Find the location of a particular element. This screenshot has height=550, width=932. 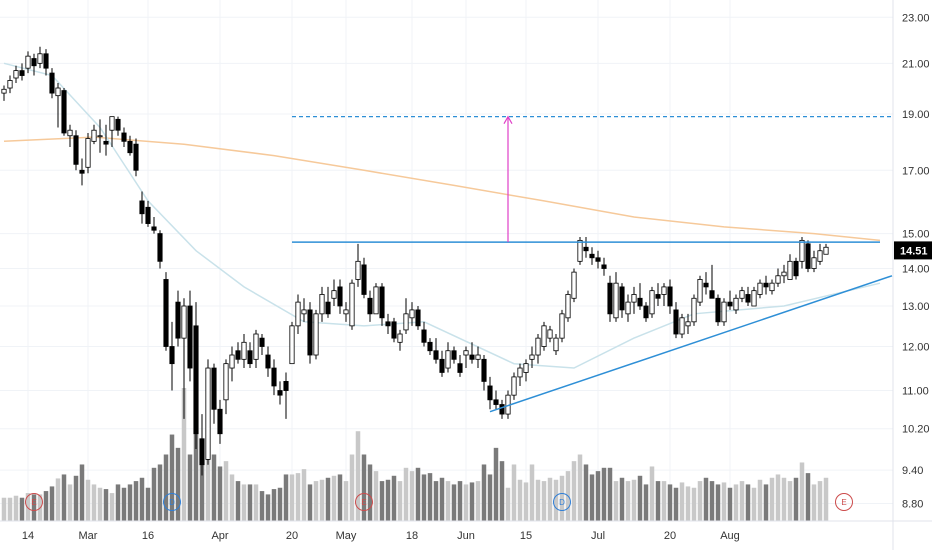

y-tick-label: 15.00 is located at coordinates (916, 235).